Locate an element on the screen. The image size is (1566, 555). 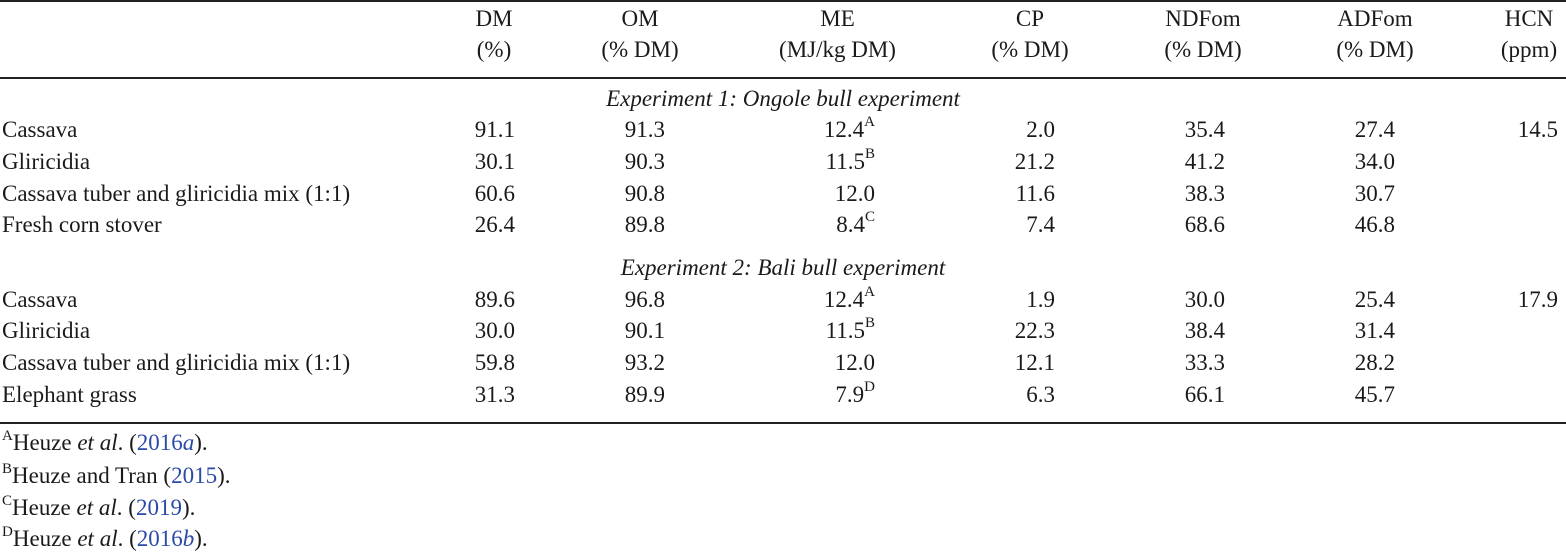
footnote-mark: C is located at coordinates (7, 501).